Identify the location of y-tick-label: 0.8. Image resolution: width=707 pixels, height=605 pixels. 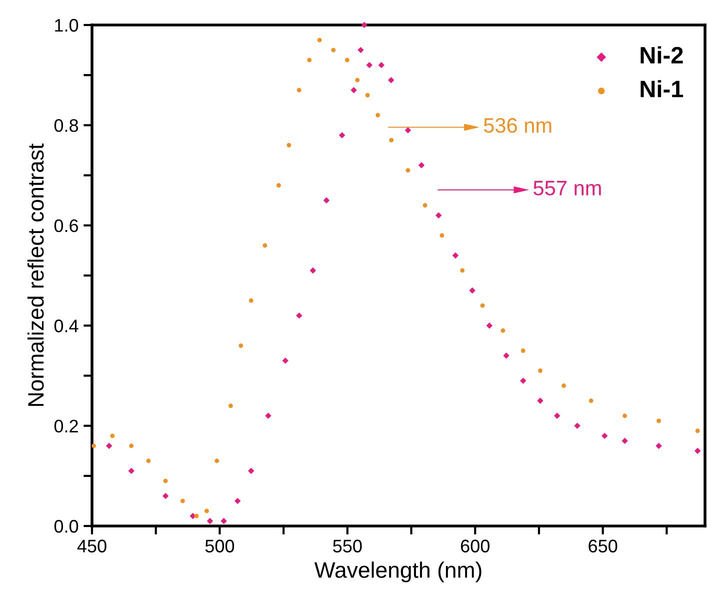
(66, 125).